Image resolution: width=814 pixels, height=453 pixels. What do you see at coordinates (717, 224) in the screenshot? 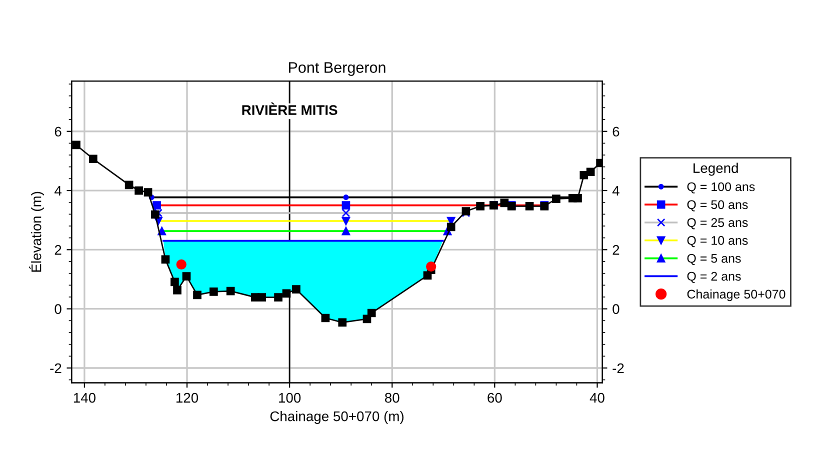
I see `legend-label: Q = 25 ans` at bounding box center [717, 224].